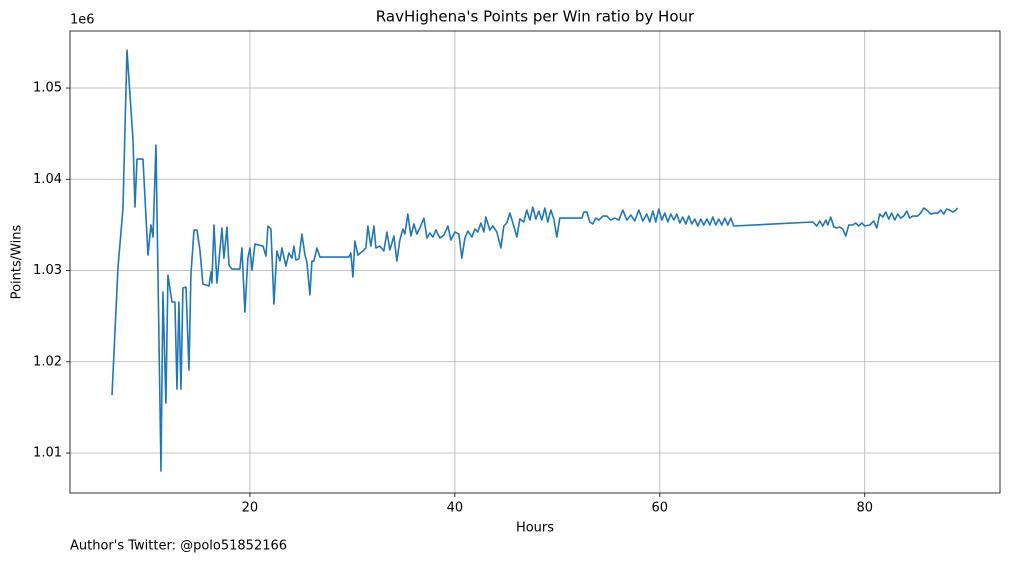 The height and width of the screenshot is (562, 1010). I want to click on x-tick-label: 20, so click(250, 508).